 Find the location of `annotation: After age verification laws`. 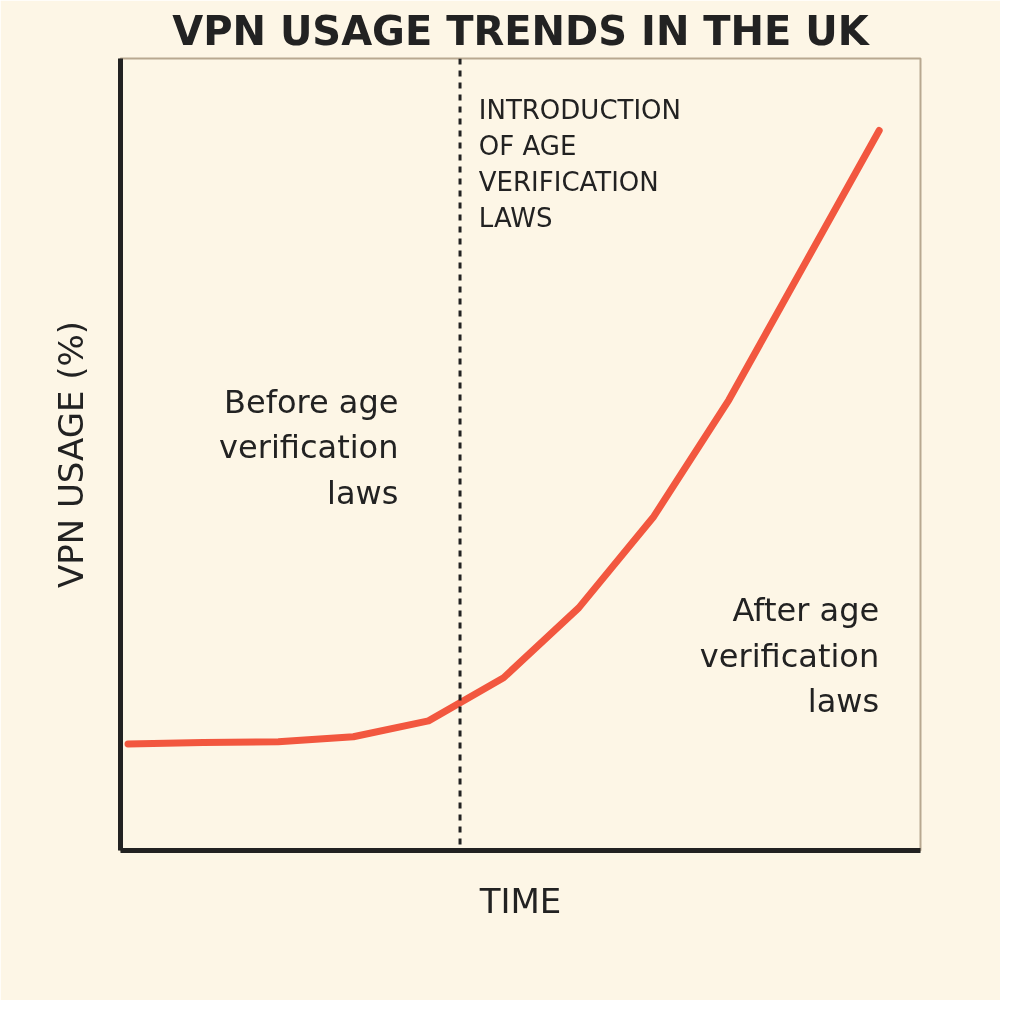

annotation: After age verification laws is located at coordinates (789, 656).